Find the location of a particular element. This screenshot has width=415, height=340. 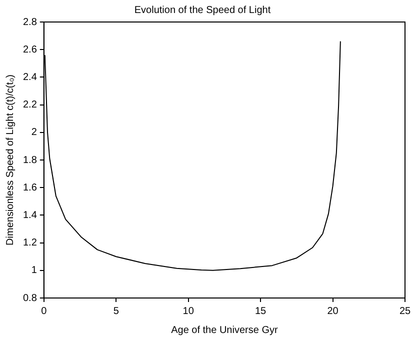

x-tick-label: 25 is located at coordinates (405, 311).